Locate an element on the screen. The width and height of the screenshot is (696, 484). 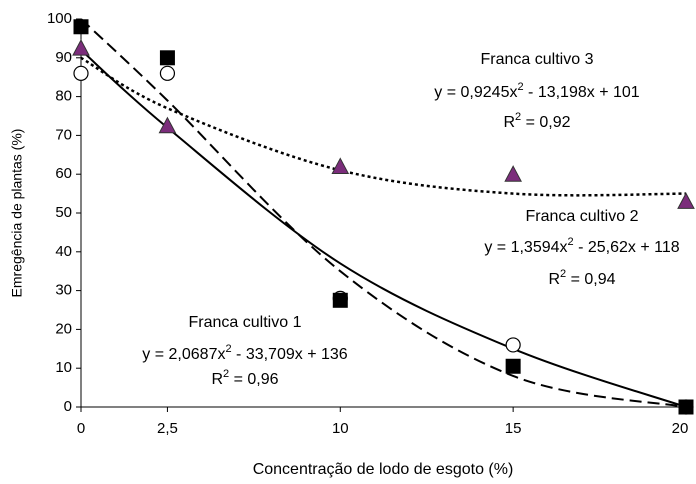
annotation-title: Franca cultivo 2 is located at coordinates (582, 216).